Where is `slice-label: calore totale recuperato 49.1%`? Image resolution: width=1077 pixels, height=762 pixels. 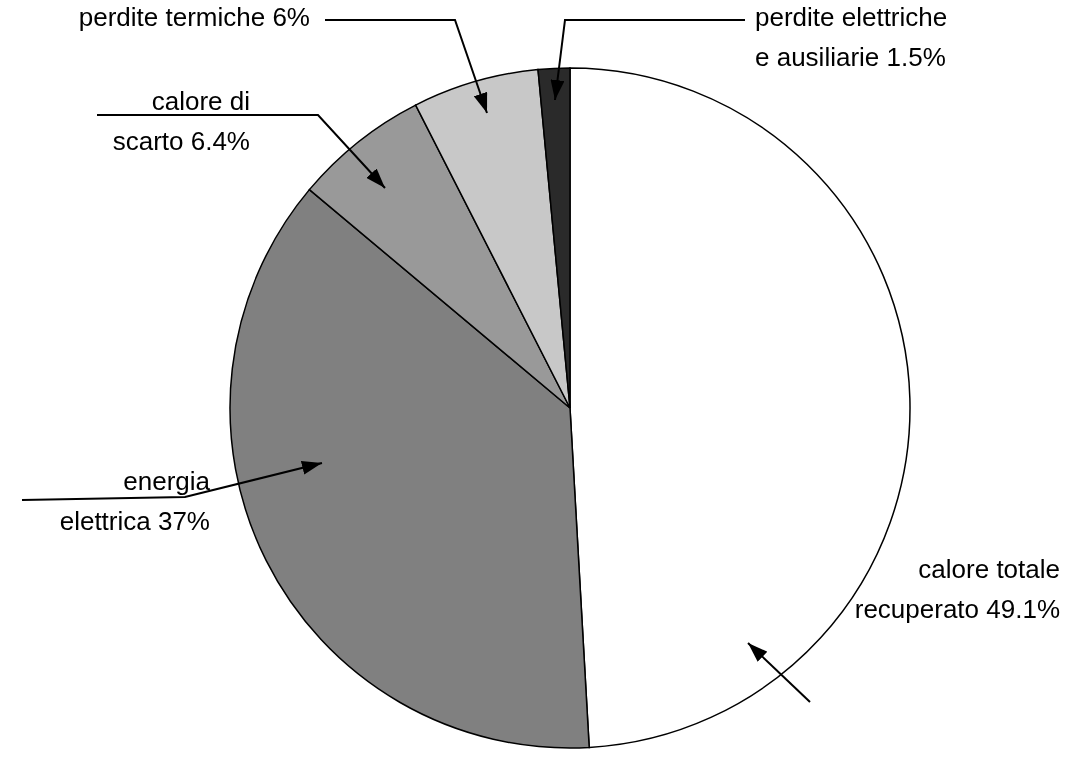
slice-label: calore totale recuperato 49.1% is located at coordinates (957, 589).